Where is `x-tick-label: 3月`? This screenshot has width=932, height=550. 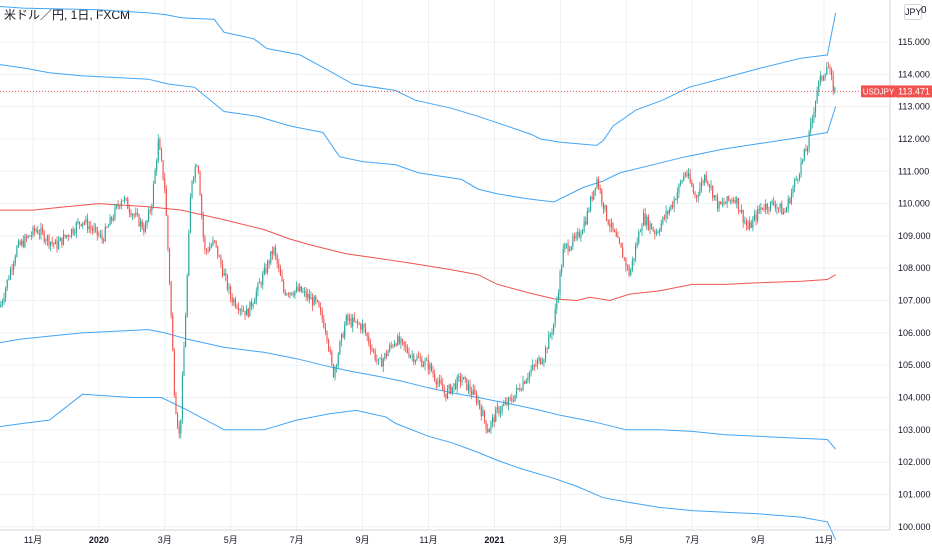 x-tick-label: 3月 is located at coordinates (165, 540).